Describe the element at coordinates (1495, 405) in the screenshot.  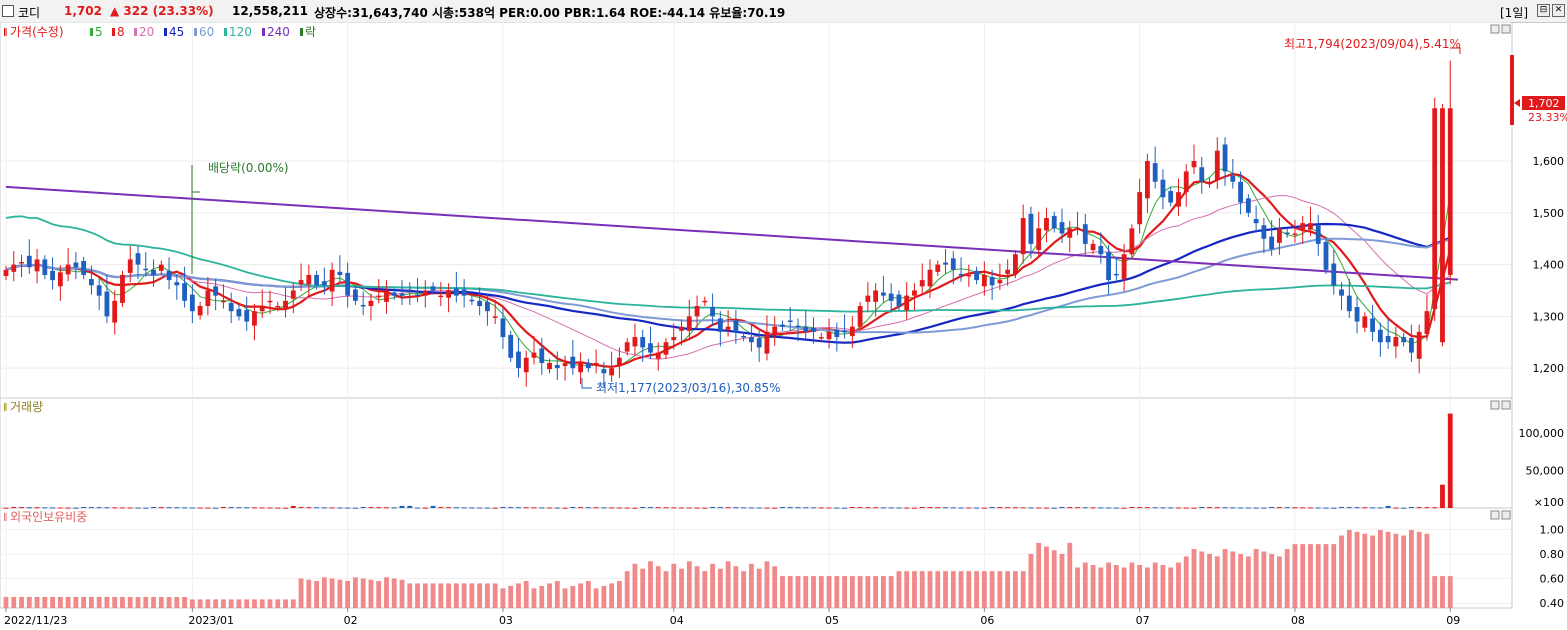
I see `volume-max-icon` at that location.